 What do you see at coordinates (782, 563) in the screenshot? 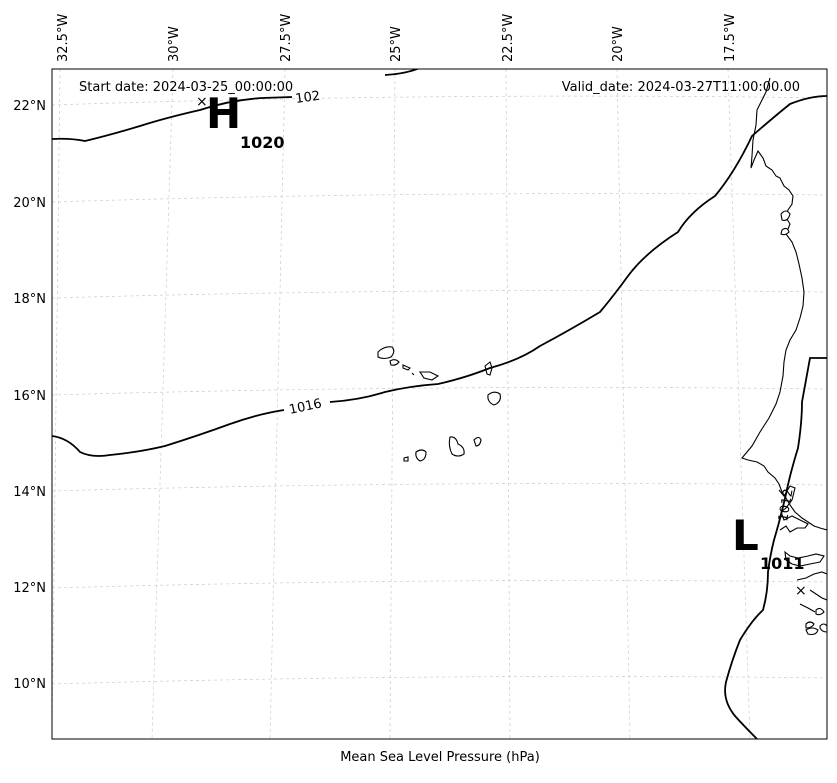
I see `low-value: 1011` at bounding box center [782, 563].